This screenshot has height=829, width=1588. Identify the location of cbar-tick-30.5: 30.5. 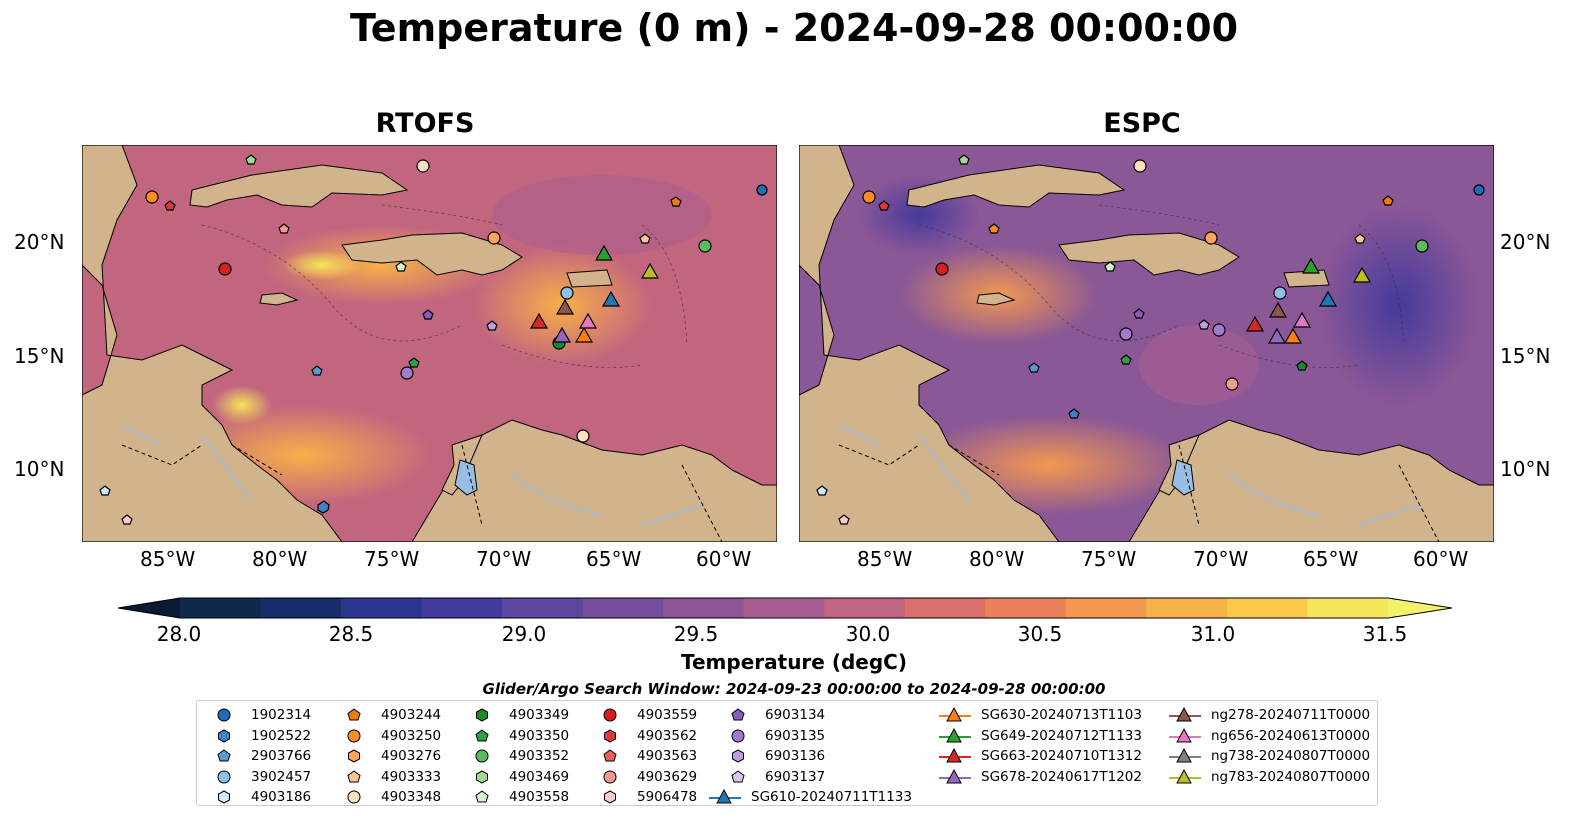
(1040, 634).